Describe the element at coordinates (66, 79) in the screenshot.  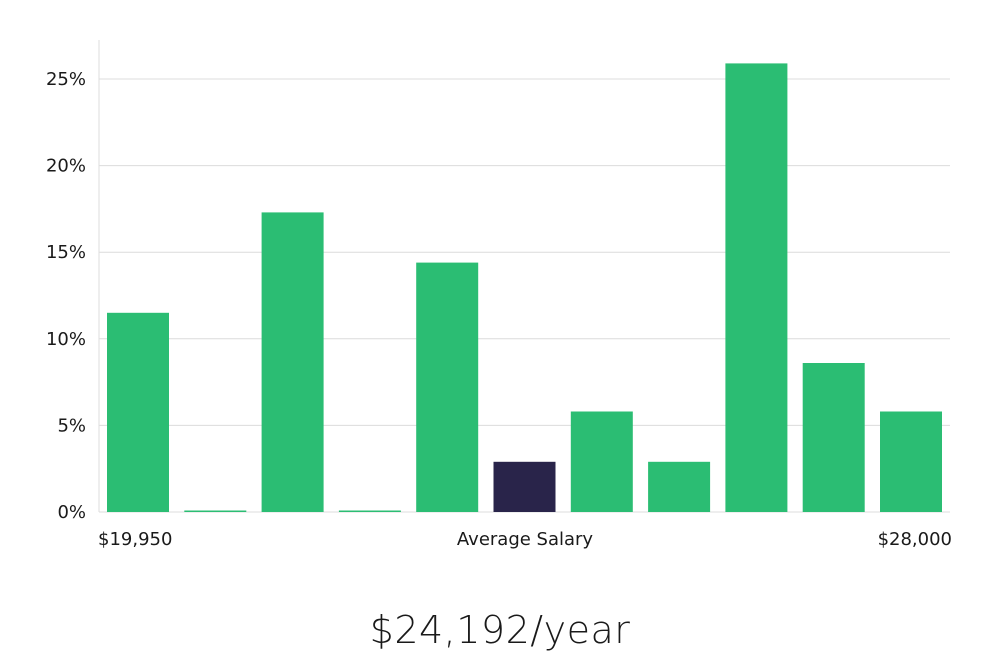
I see `y-tick-label: 25%` at that location.